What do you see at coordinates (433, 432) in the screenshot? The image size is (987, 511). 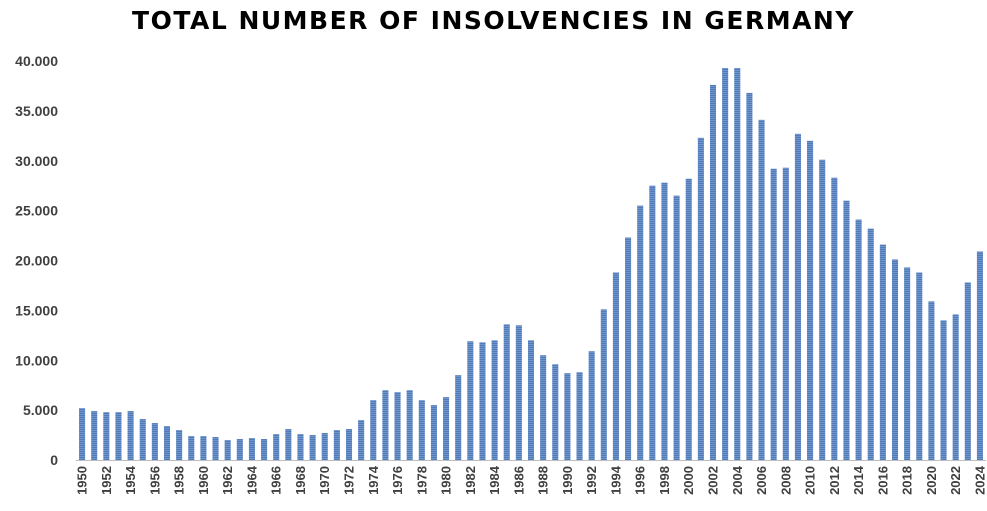 I see `bar-1979` at bounding box center [433, 432].